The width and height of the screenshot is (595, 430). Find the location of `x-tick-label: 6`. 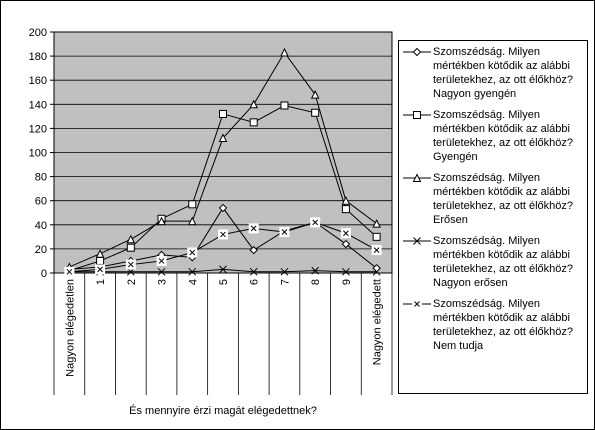

x-tick-label: 6 is located at coordinates (255, 282).